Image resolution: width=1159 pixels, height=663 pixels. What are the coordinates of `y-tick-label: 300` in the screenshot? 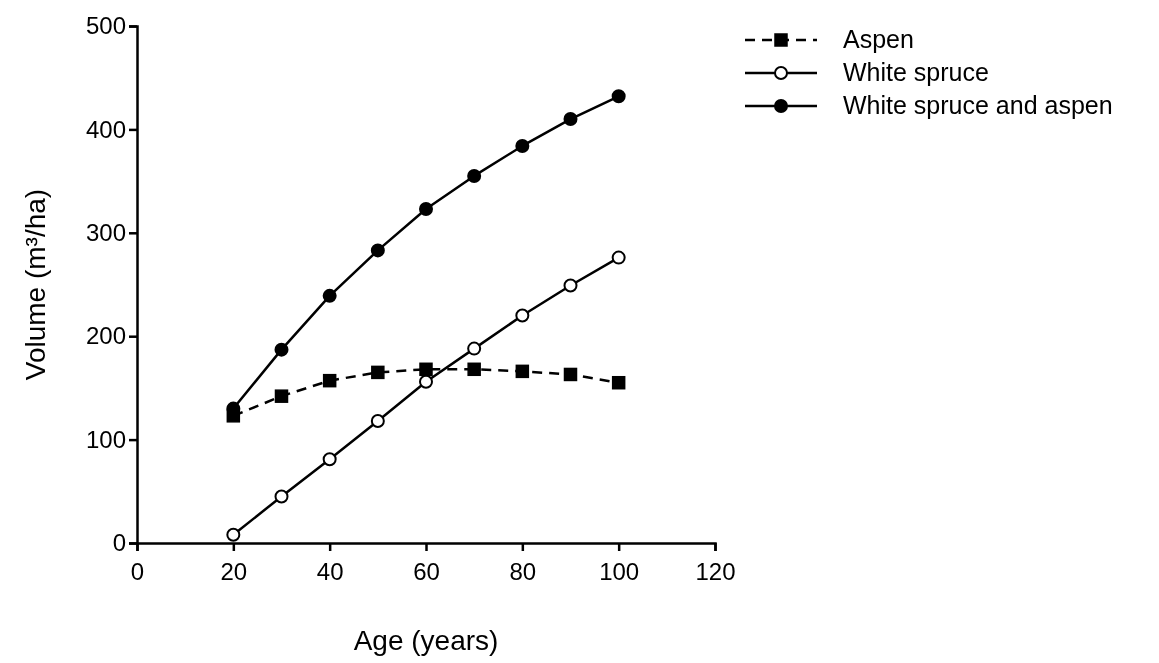 It's located at (105, 232).